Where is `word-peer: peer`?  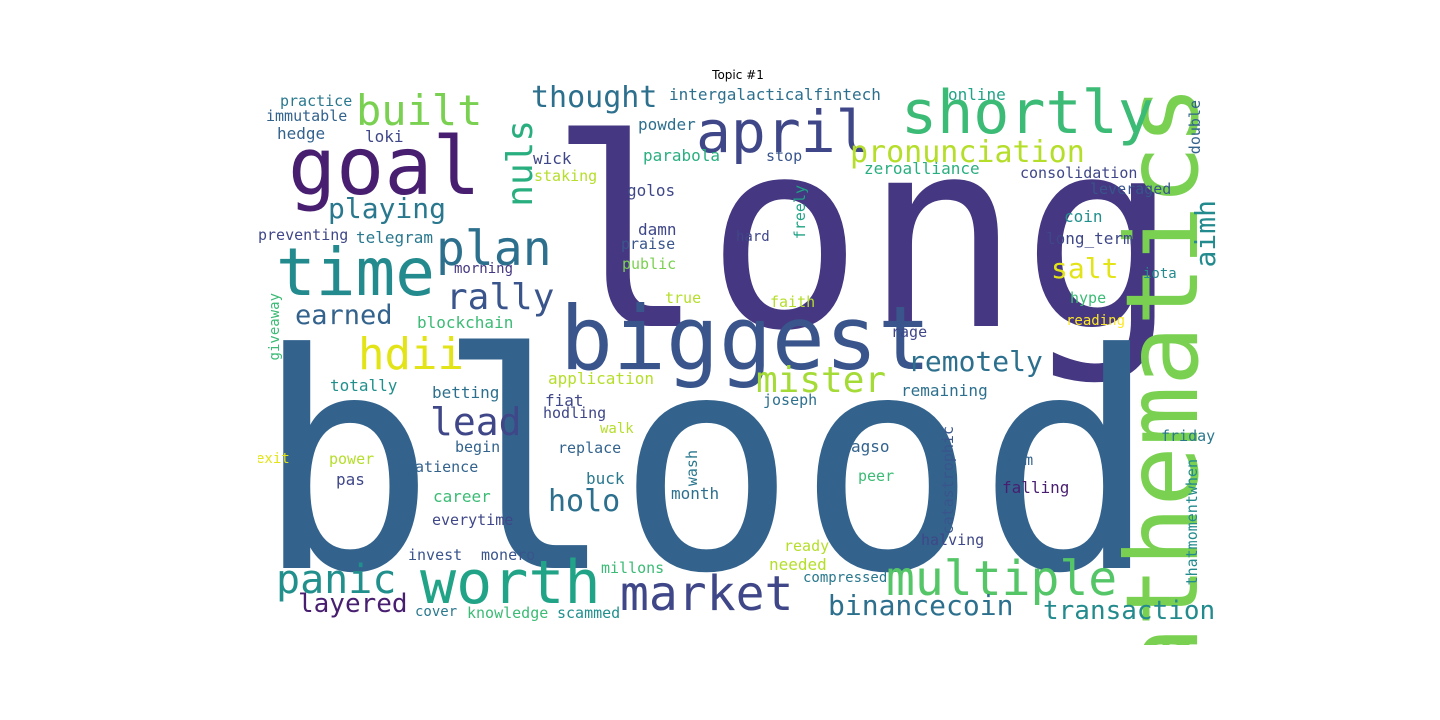 word-peer: peer is located at coordinates (876, 476).